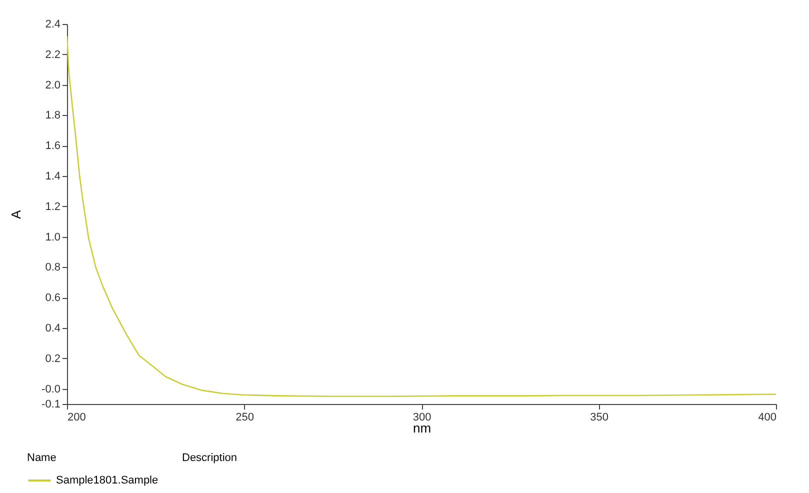  What do you see at coordinates (52, 358) in the screenshot?
I see `y-tick-label: 0.2` at bounding box center [52, 358].